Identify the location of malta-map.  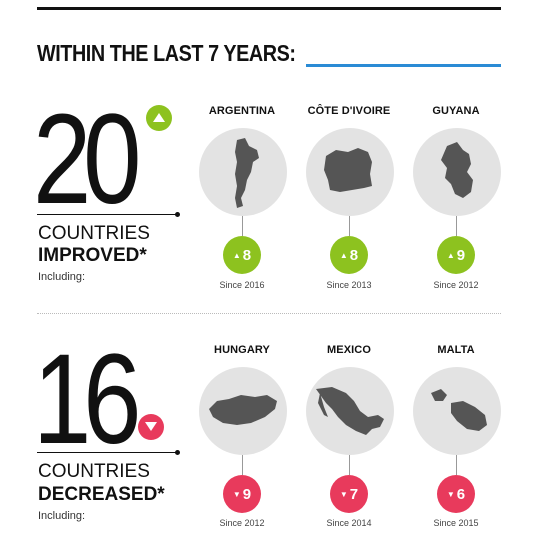
(457, 411).